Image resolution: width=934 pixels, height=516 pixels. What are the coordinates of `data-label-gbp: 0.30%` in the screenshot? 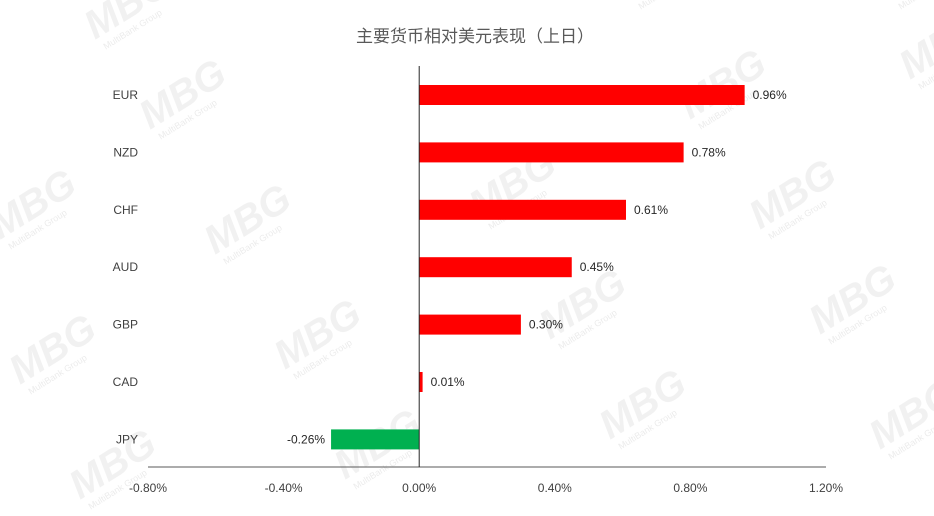 It's located at (546, 325).